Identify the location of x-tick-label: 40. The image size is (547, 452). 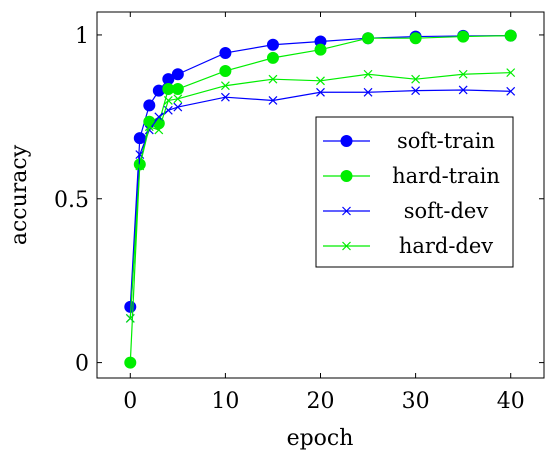
(511, 401).